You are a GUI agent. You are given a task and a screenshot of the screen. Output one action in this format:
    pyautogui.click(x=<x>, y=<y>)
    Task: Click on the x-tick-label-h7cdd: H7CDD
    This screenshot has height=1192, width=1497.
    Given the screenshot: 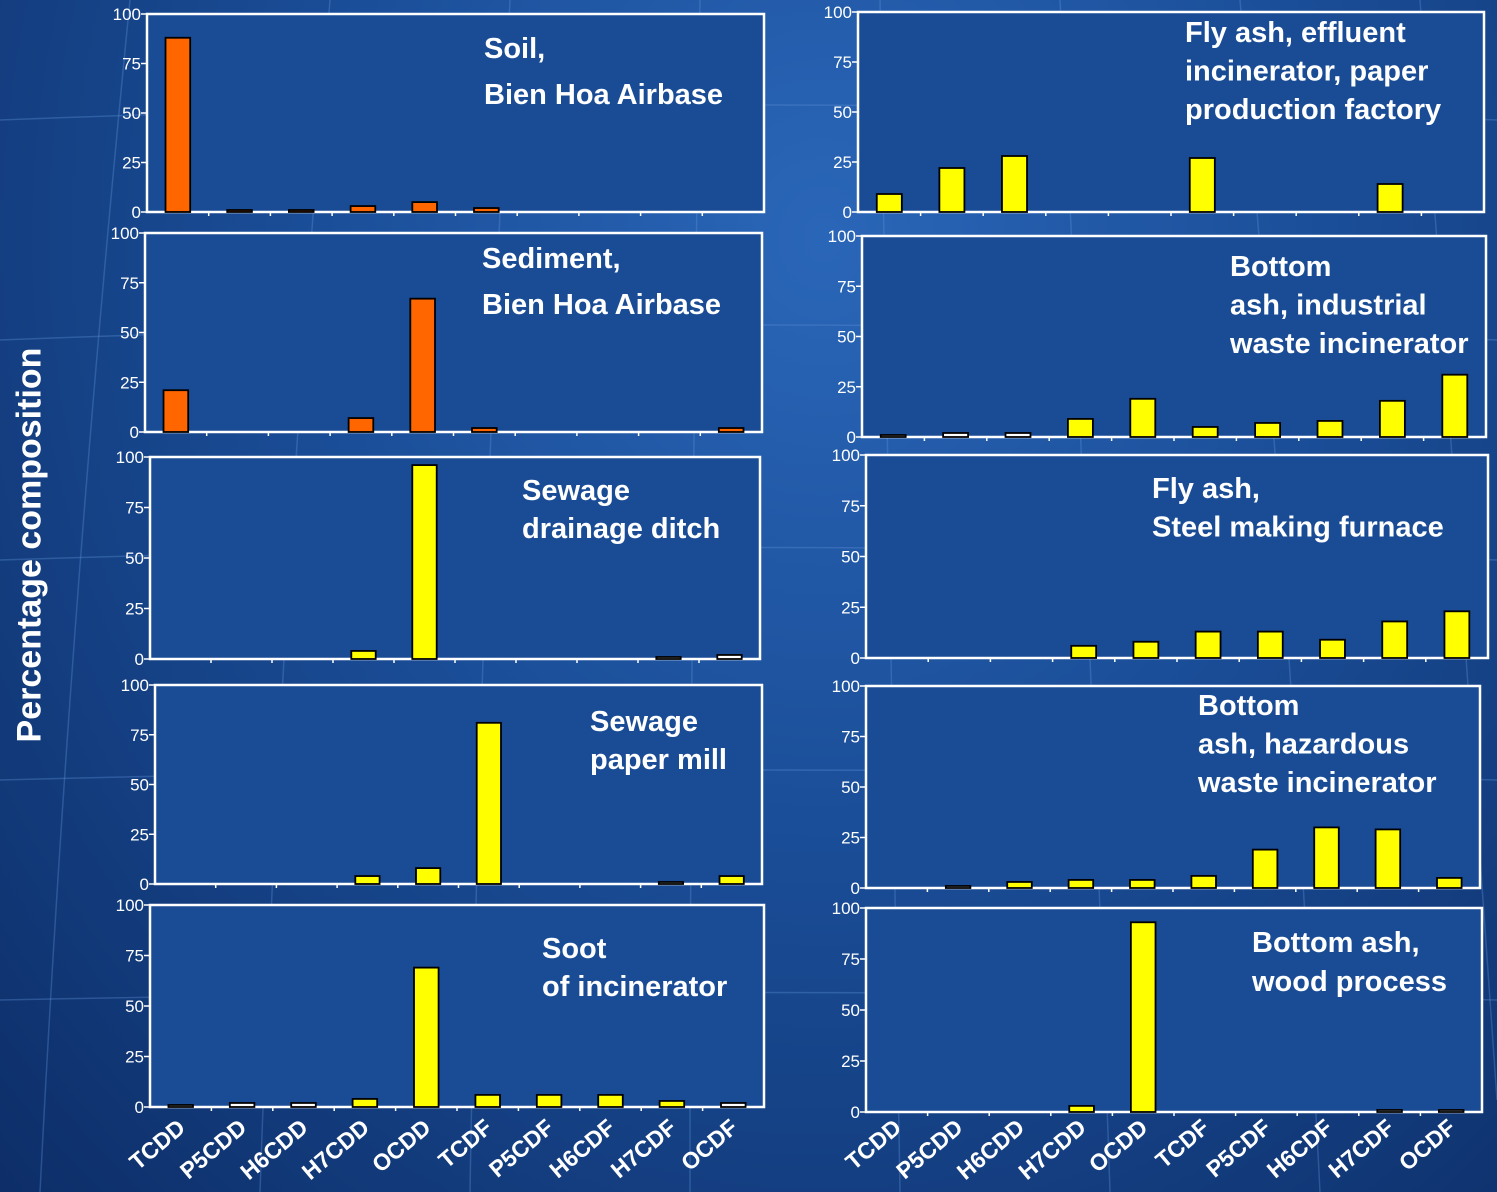 What is the action you would take?
    pyautogui.click(x=335, y=1149)
    